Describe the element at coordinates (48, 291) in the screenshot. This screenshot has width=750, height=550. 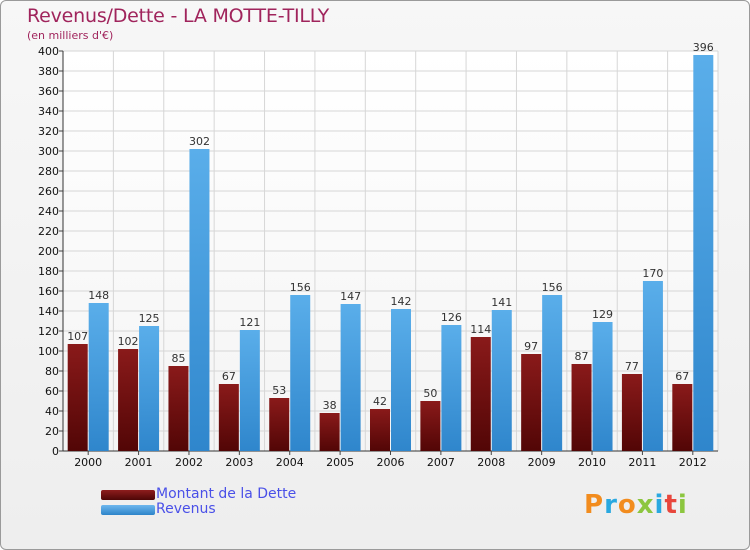
I see `y-tick-label: 160` at that location.